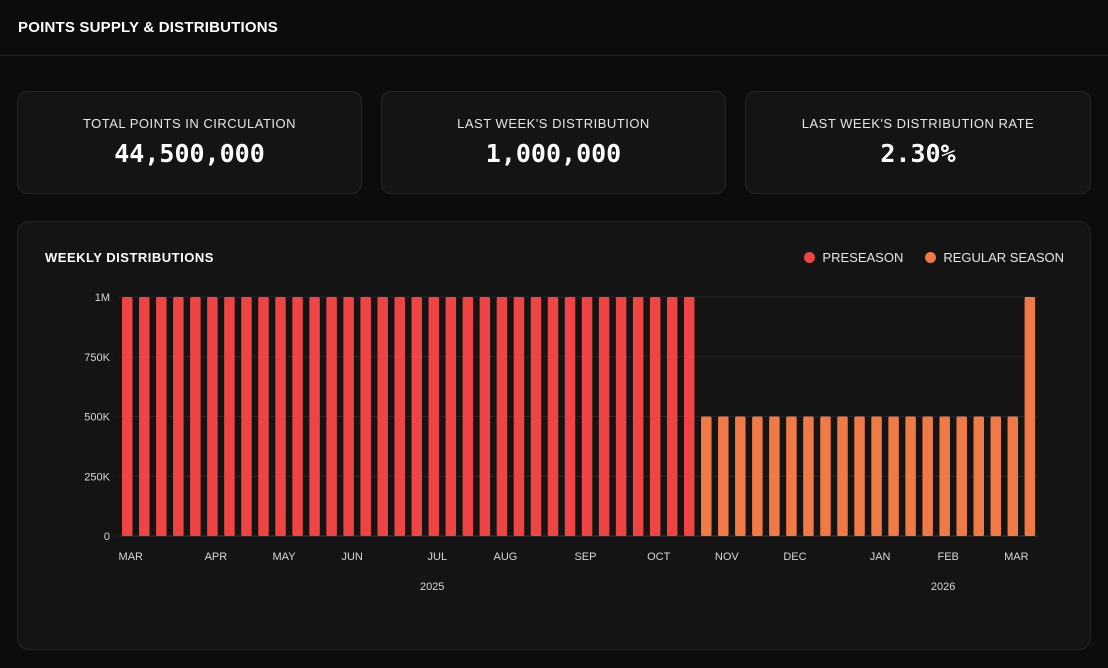 This screenshot has width=1108, height=668. Describe the element at coordinates (918, 123) in the screenshot. I see `stat-label: LAST WEEK'S DISTRIBUTION RATE` at that location.